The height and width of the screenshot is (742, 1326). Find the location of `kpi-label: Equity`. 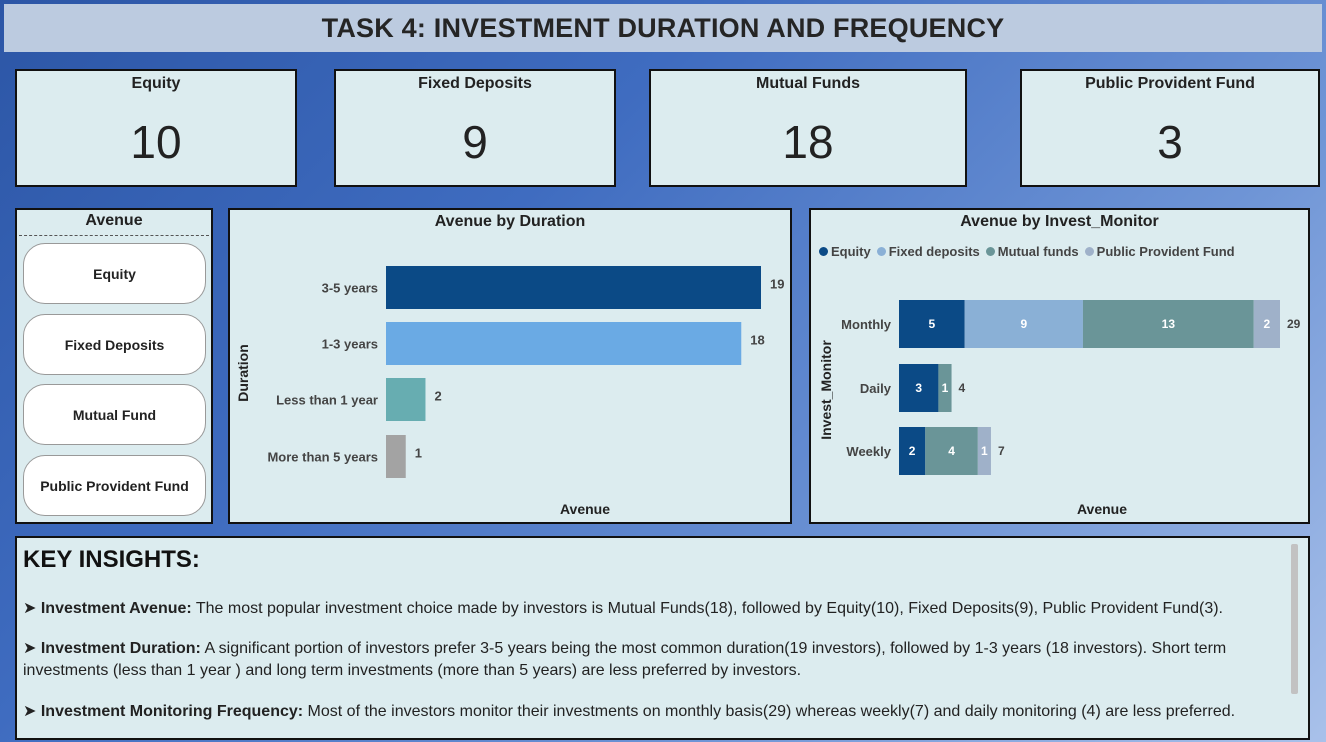

kpi-label: Equity is located at coordinates (156, 83).